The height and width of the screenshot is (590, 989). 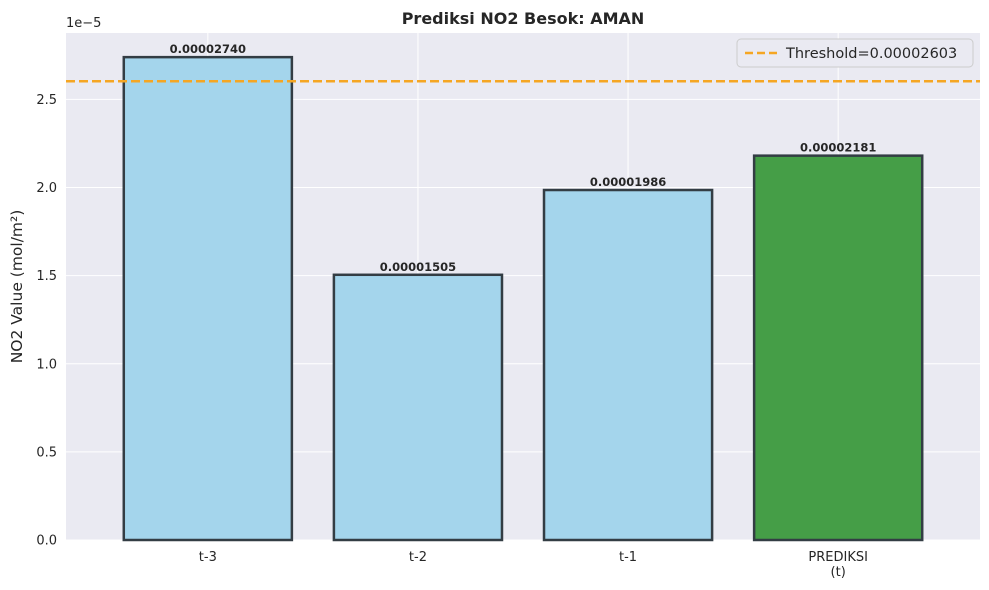 What do you see at coordinates (838, 572) in the screenshot?
I see `x-tick-label: (t)` at bounding box center [838, 572].